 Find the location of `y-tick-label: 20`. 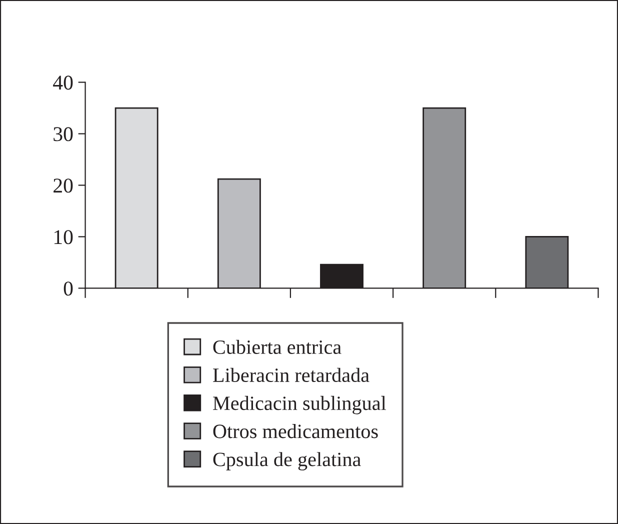

y-tick-label: 20 is located at coordinates (63, 185).